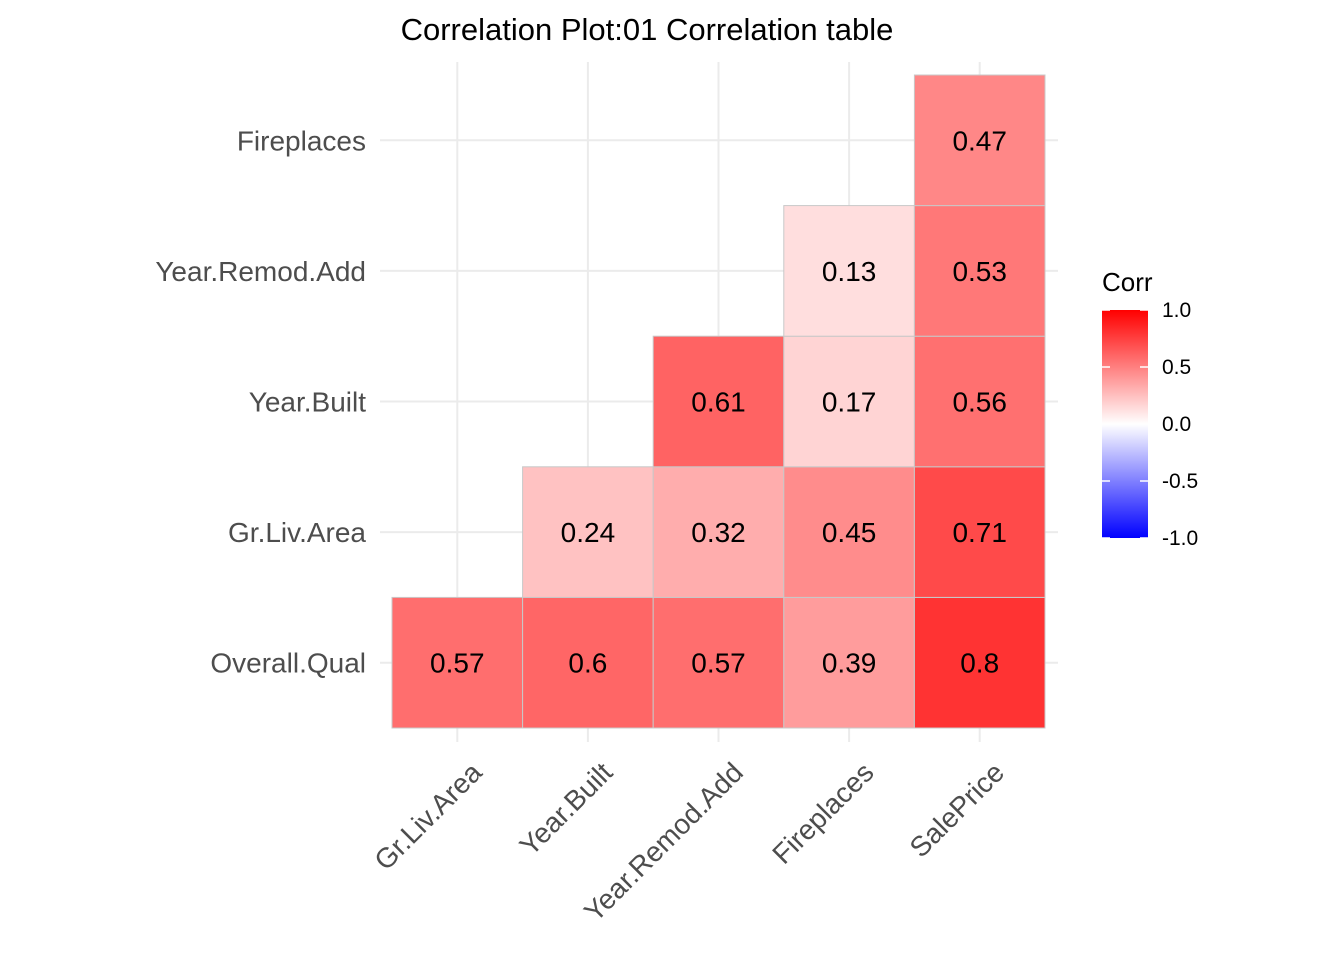 This screenshot has width=1344, height=960. I want to click on heatmap-cell: 0.32, so click(718, 532).